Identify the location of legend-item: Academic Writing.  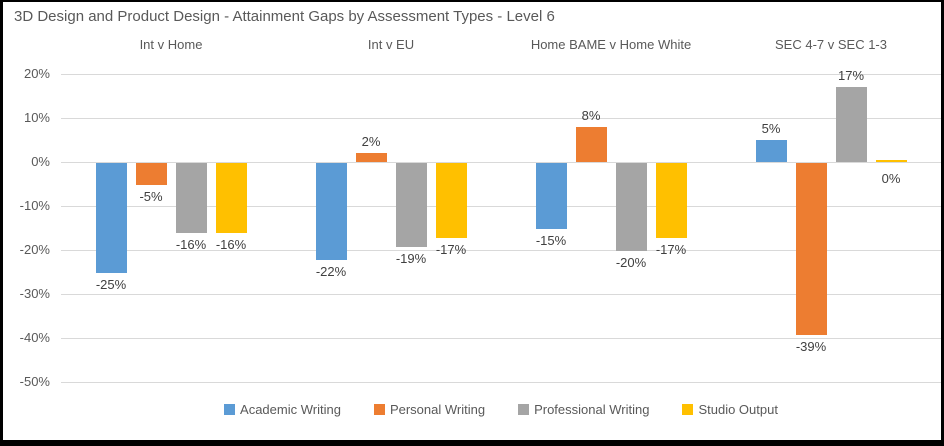
(282, 409).